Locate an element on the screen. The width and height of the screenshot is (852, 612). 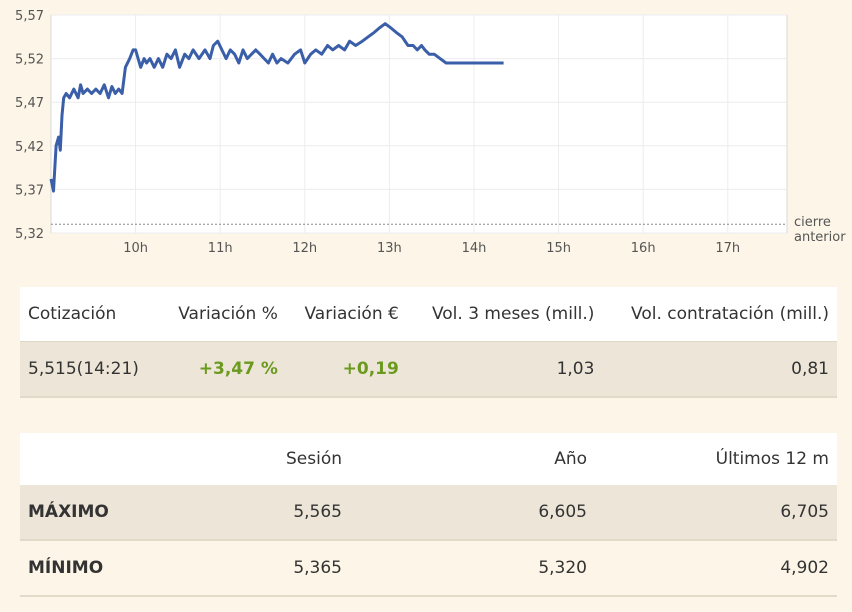
previous-close-label-line1: cierre is located at coordinates (812, 222).